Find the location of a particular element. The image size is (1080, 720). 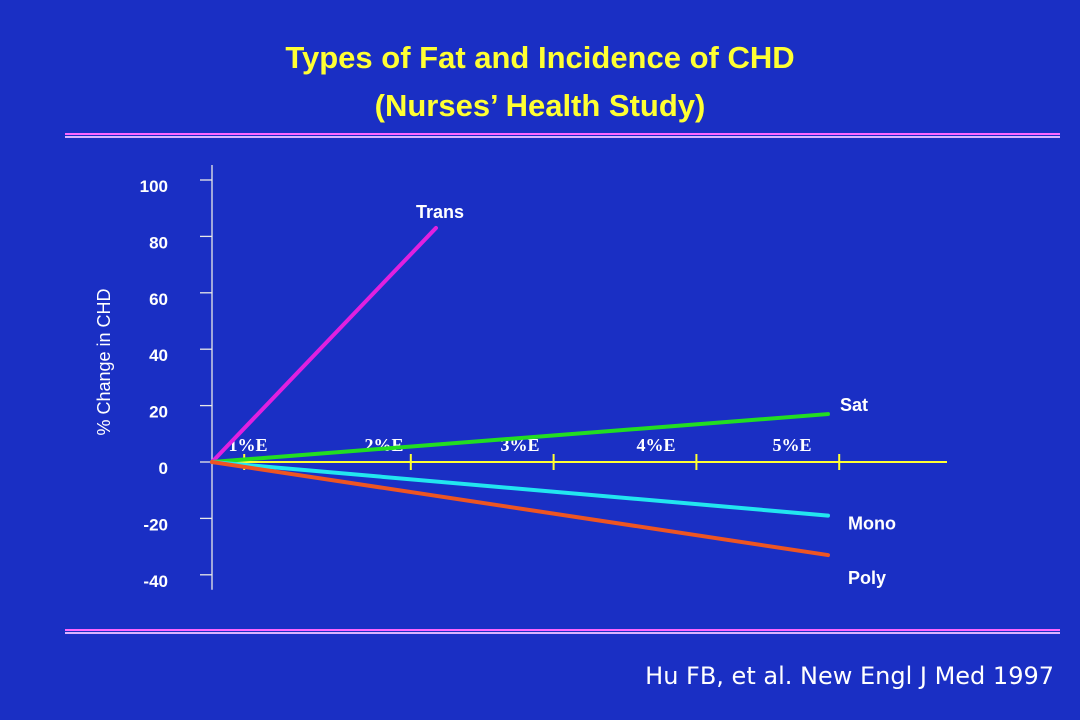

chart-subtitle: (Nurses’ Health Study) is located at coordinates (540, 105).